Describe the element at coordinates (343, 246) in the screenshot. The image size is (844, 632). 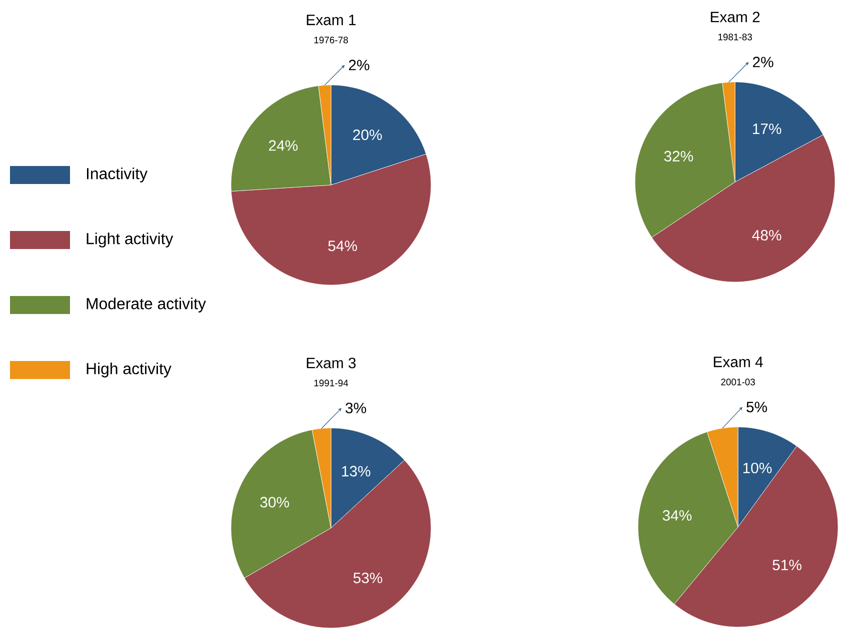
I see `data-label: 54%` at that location.